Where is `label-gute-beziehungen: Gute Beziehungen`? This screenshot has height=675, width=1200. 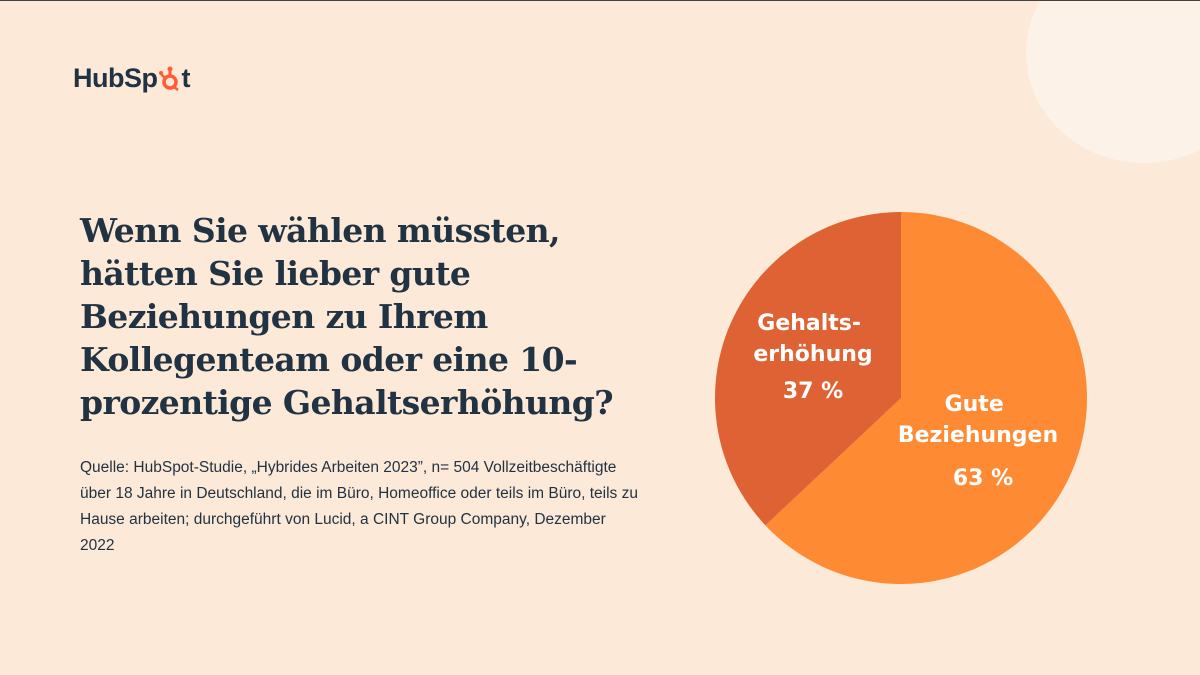 label-gute-beziehungen: Gute Beziehungen is located at coordinates (978, 420).